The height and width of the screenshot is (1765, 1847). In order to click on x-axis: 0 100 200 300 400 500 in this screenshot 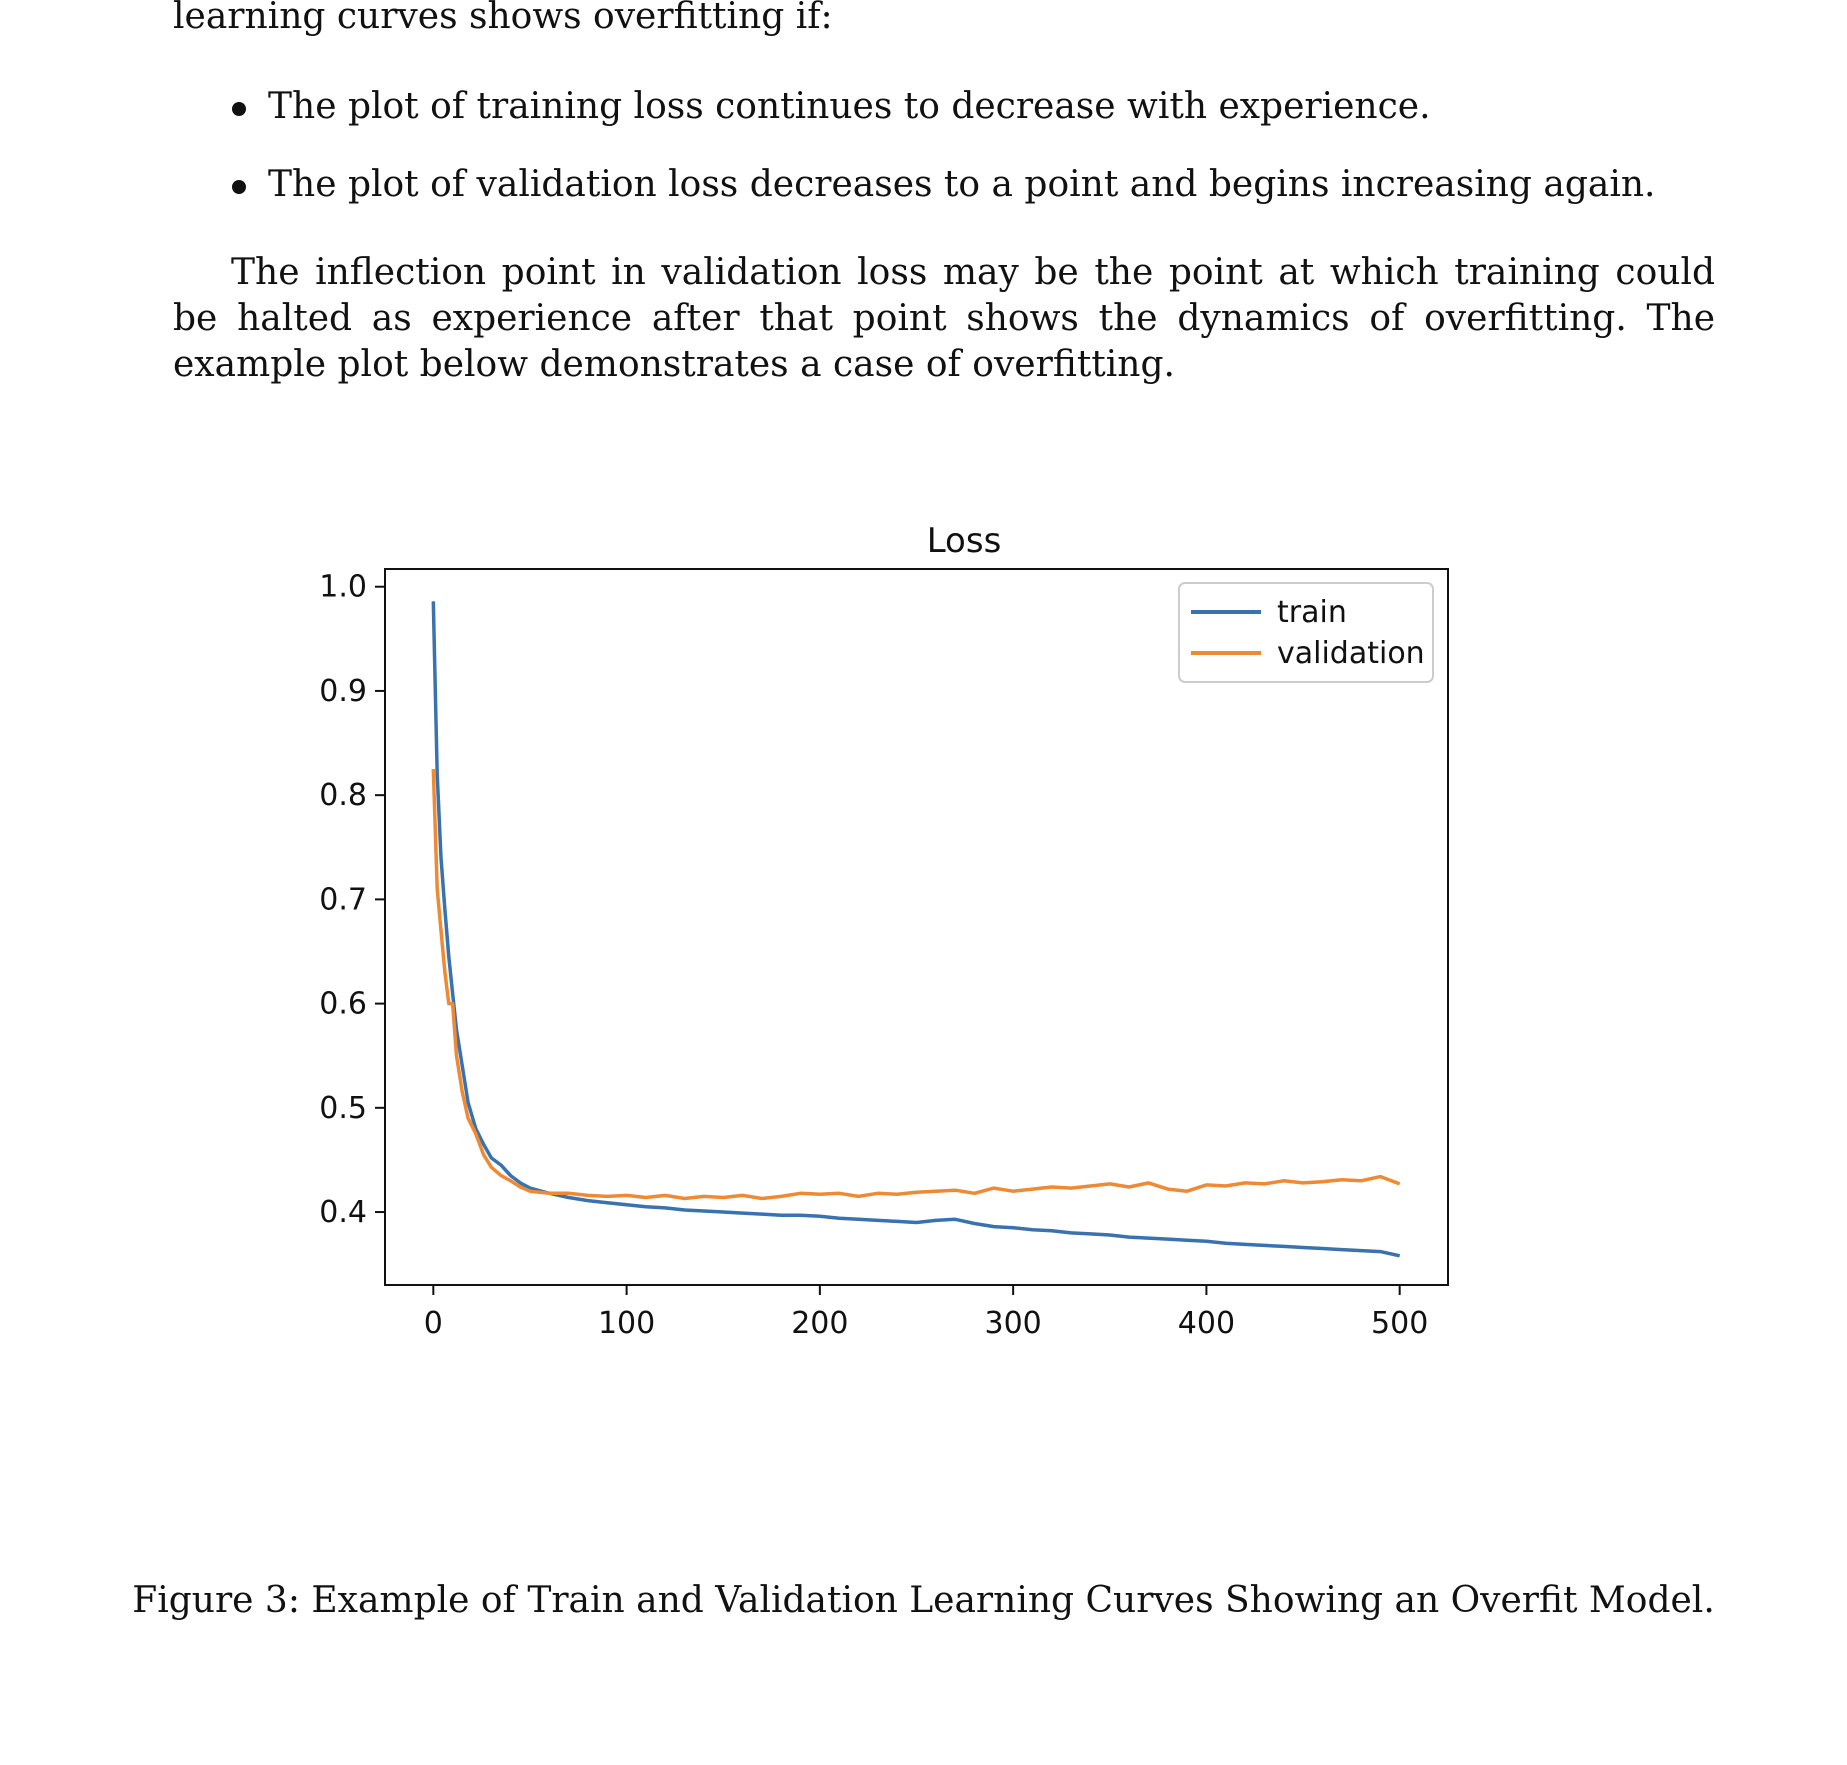, I will do `click(926, 1313)`.